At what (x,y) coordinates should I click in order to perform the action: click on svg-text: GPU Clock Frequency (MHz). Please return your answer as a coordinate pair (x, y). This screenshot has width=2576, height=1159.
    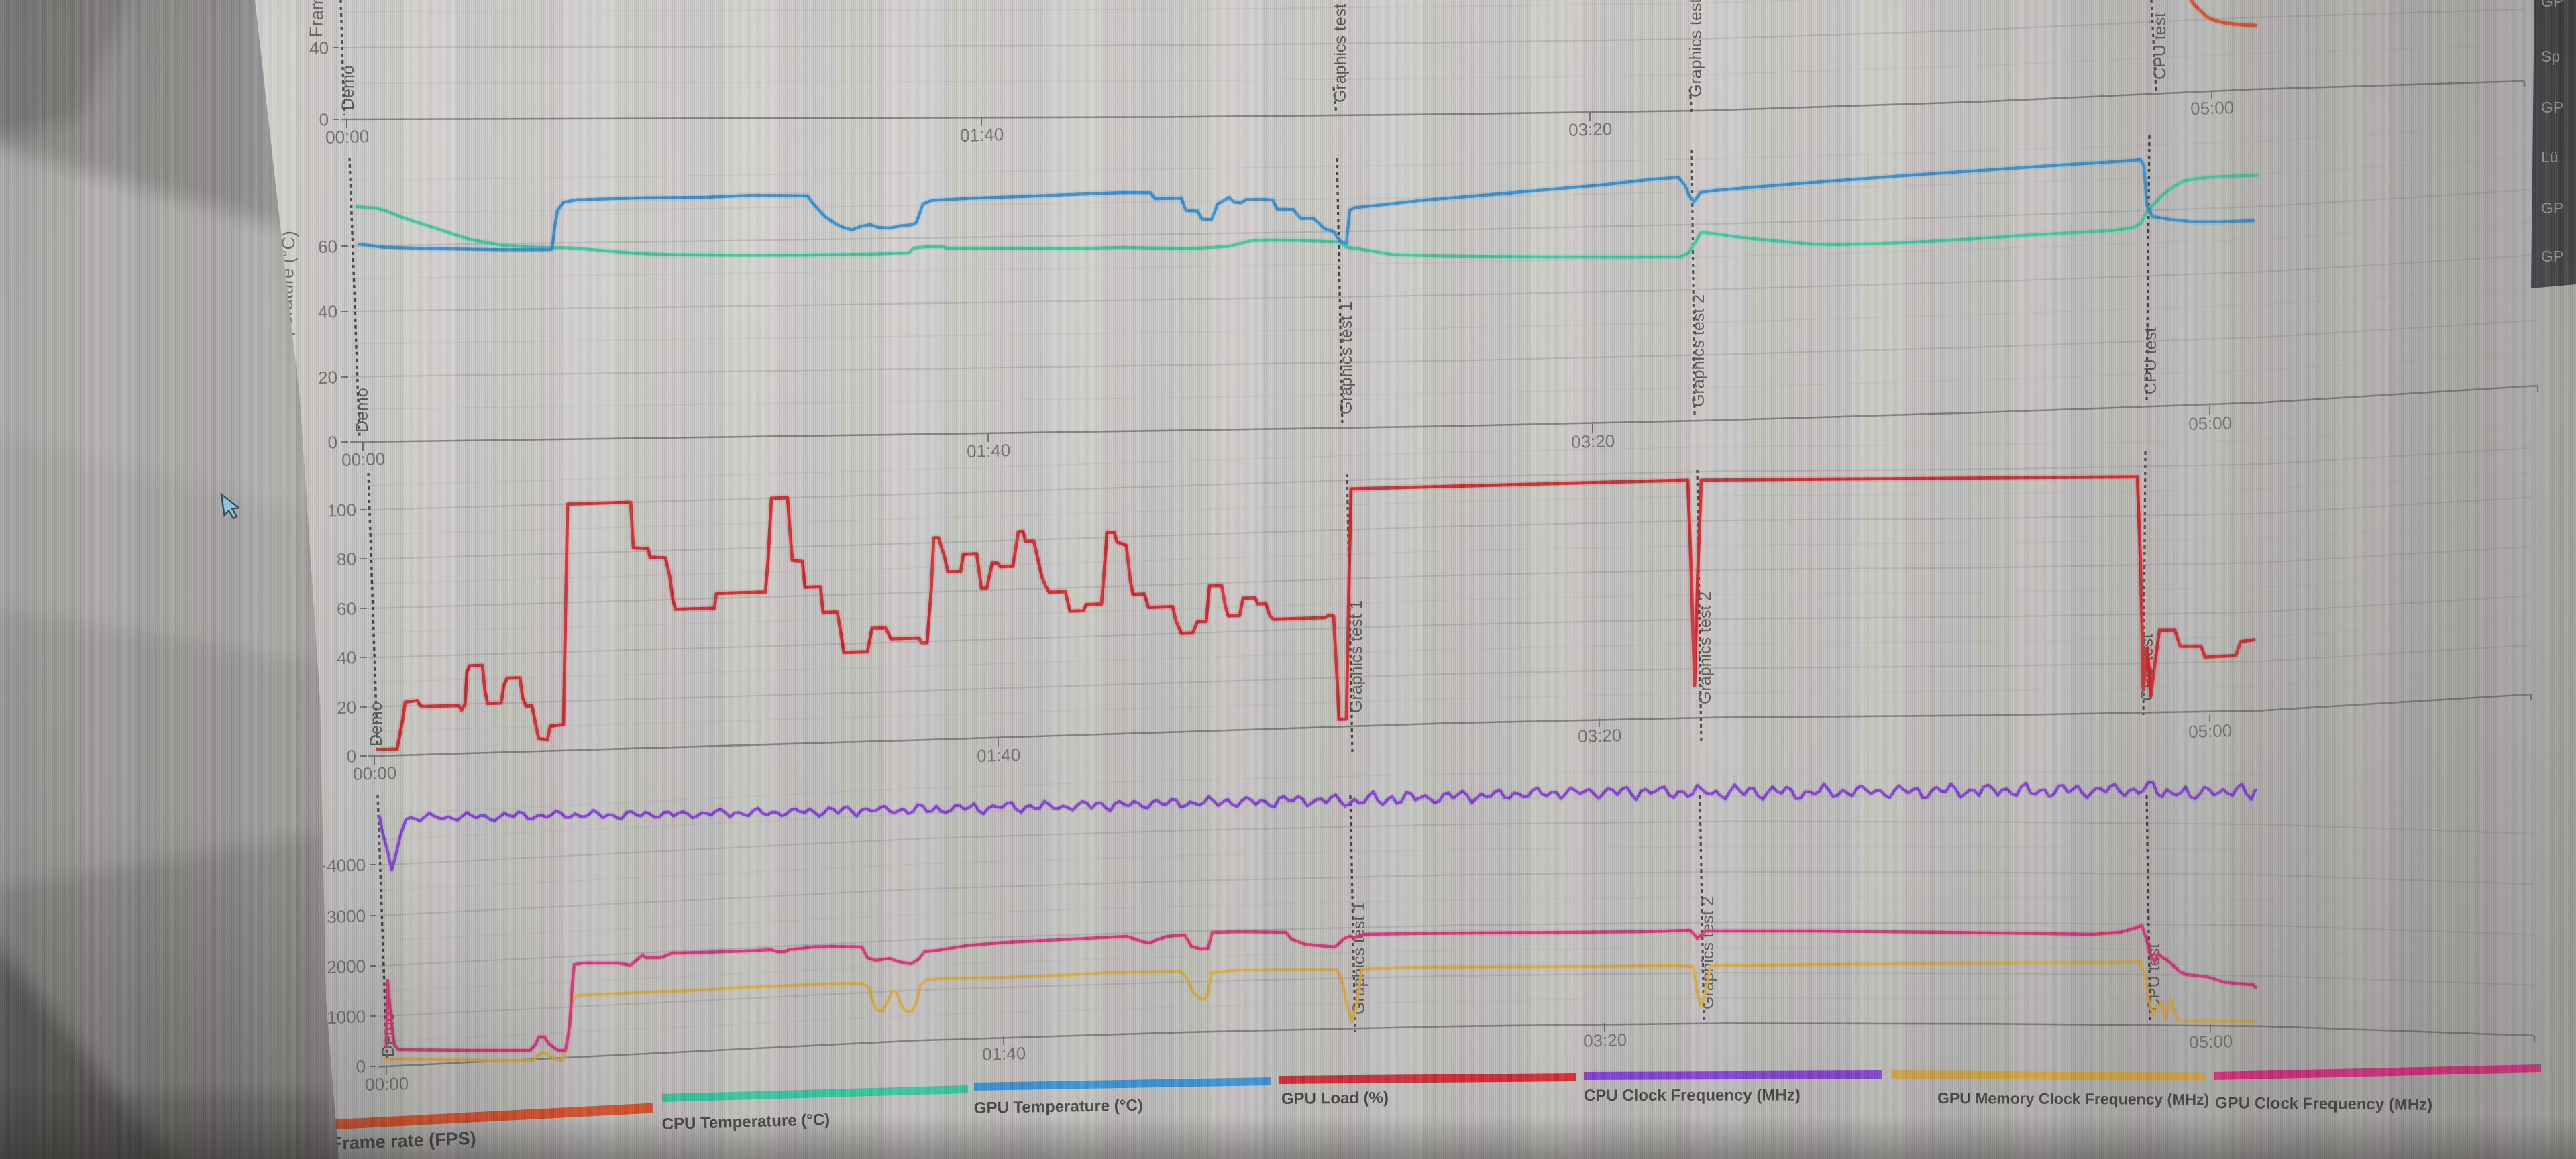
    Looking at the image, I should click on (2323, 1104).